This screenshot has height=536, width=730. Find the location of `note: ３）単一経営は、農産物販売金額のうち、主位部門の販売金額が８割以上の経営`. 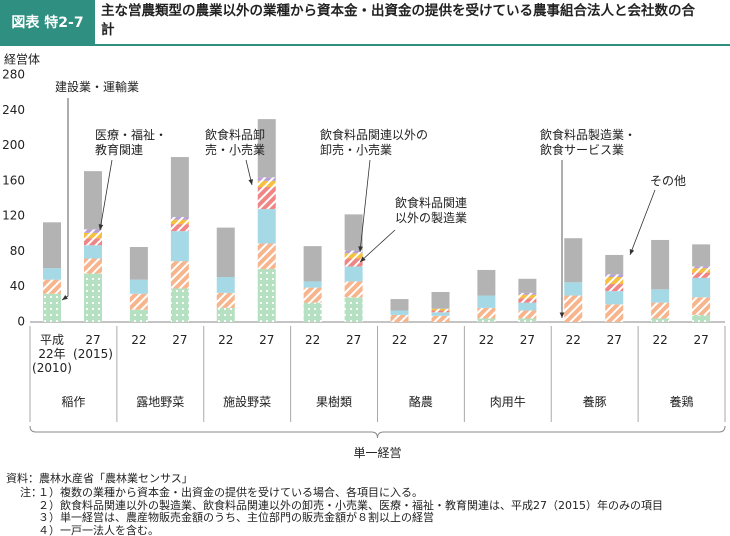

note: ３）単一経営は、農産物販売金額のうち、主位部門の販売金額が８割以上の経営 is located at coordinates (236, 517).